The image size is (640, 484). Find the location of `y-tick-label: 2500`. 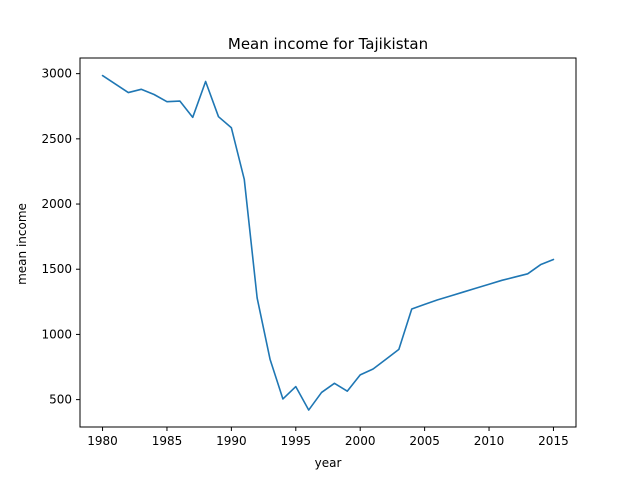

y-tick-label: 2500 is located at coordinates (56, 139).